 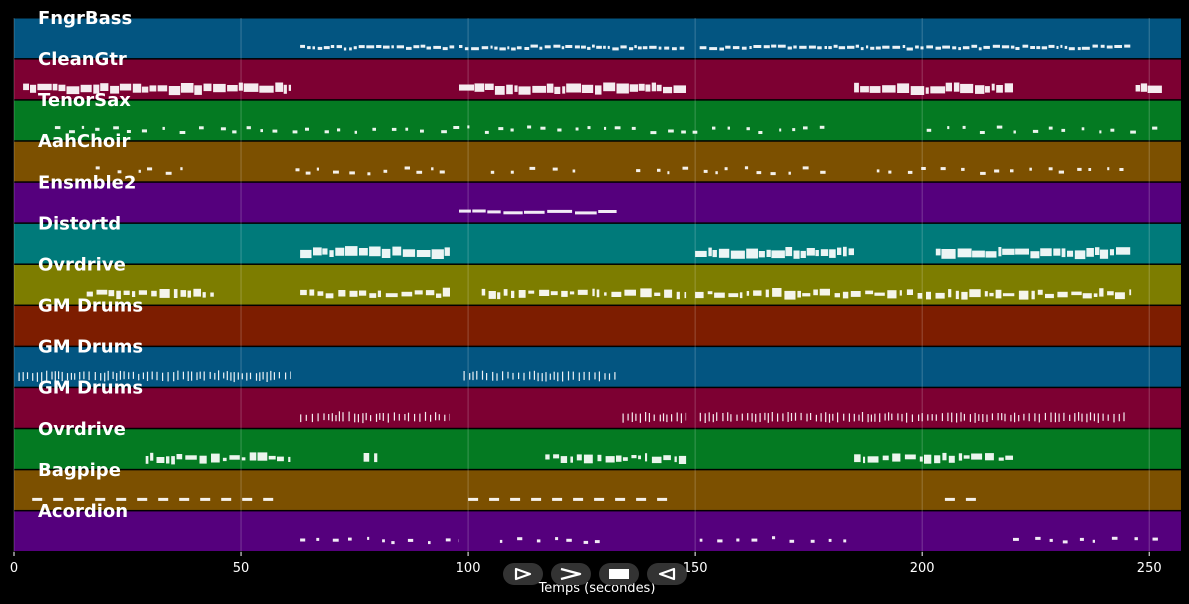 What do you see at coordinates (597, 243) in the screenshot?
I see `track-lane` at bounding box center [597, 243].